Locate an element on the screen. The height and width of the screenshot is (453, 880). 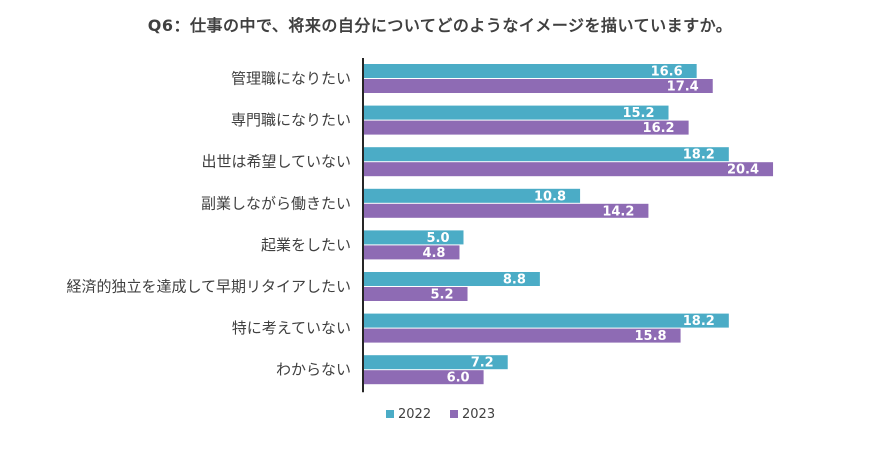
category-label: 経済的独立を達成して早期リタイアしたい is located at coordinates (208, 287).